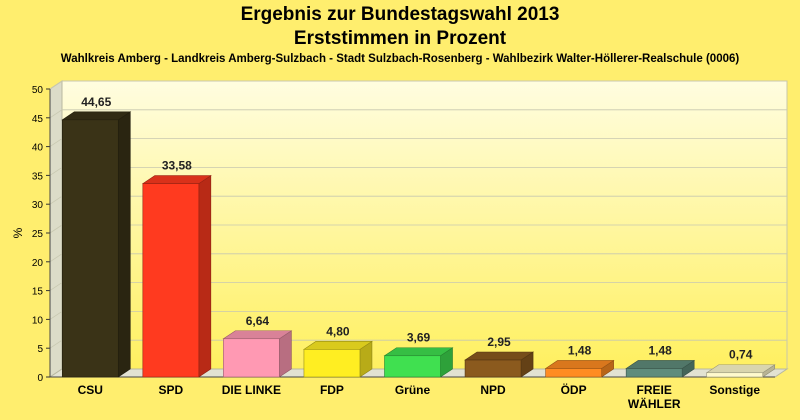  What do you see at coordinates (419, 338) in the screenshot?
I see `data-label: 3,69` at bounding box center [419, 338].